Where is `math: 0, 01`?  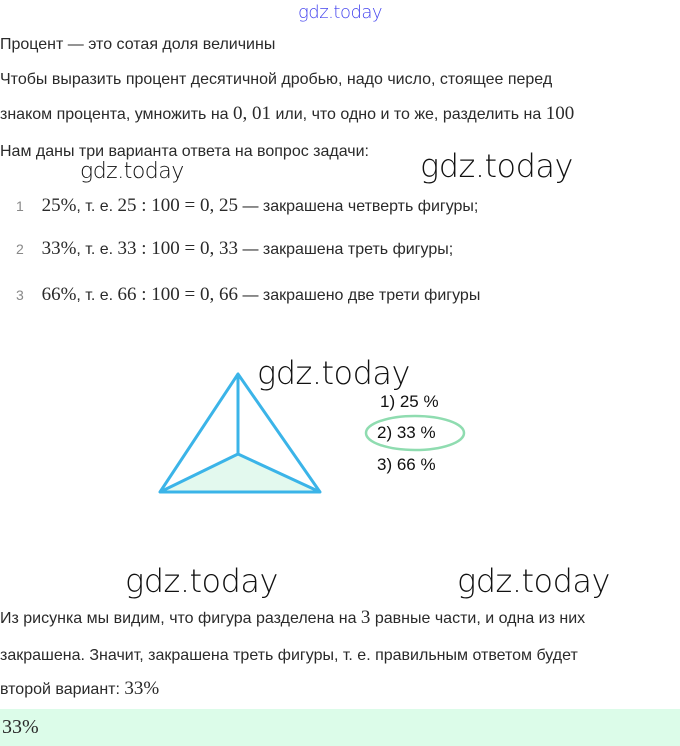 math: 0, 01 is located at coordinates (252, 113).